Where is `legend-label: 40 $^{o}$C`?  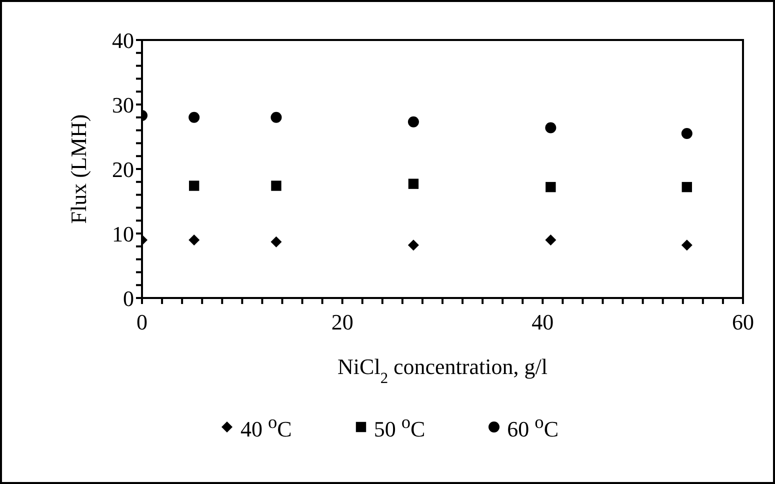 legend-label: 40 $^{o}$C is located at coordinates (266, 427).